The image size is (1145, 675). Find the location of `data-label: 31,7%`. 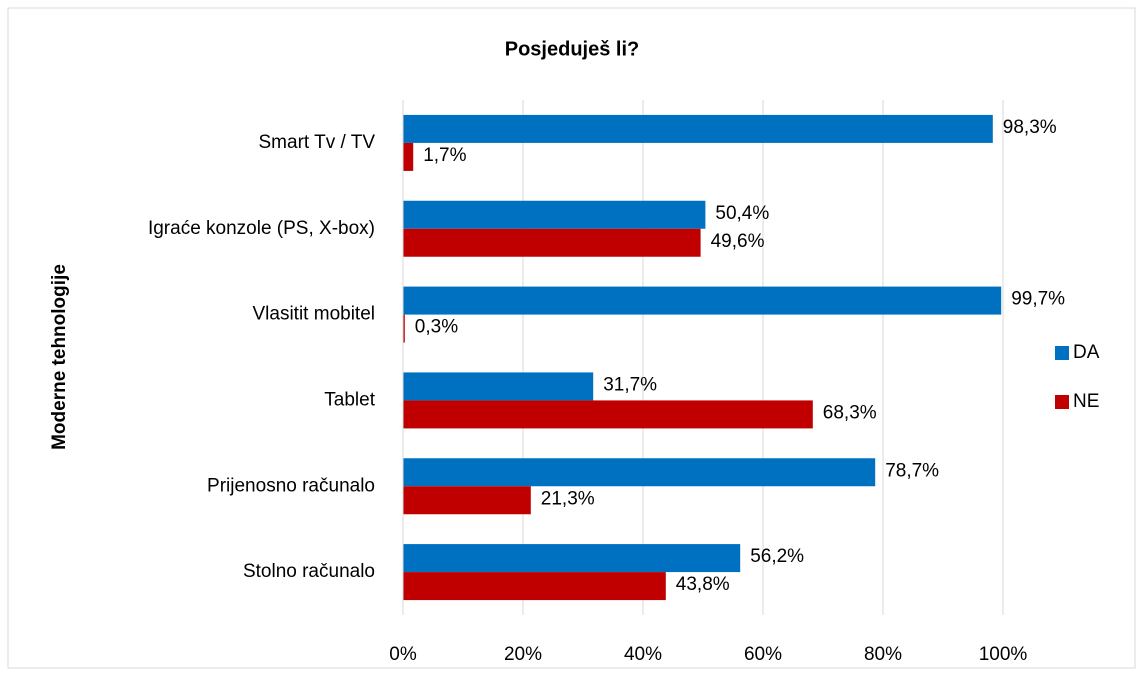

data-label: 31,7% is located at coordinates (630, 384).